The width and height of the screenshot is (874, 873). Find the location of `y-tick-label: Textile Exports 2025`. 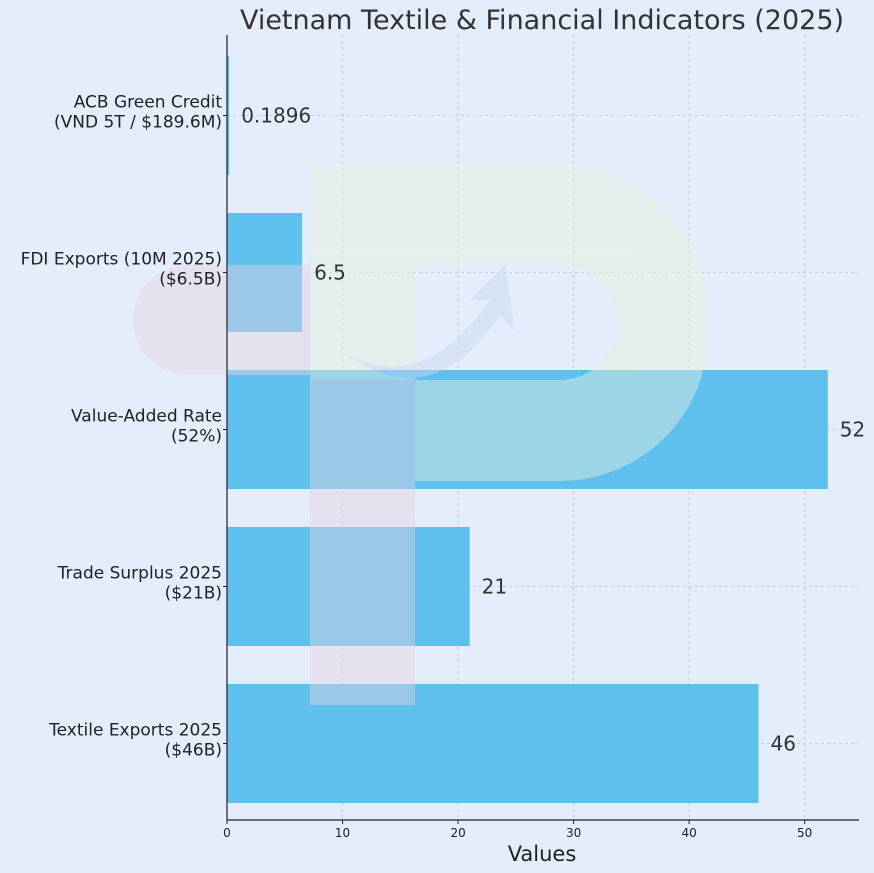

y-tick-label: Textile Exports 2025 is located at coordinates (135, 731).